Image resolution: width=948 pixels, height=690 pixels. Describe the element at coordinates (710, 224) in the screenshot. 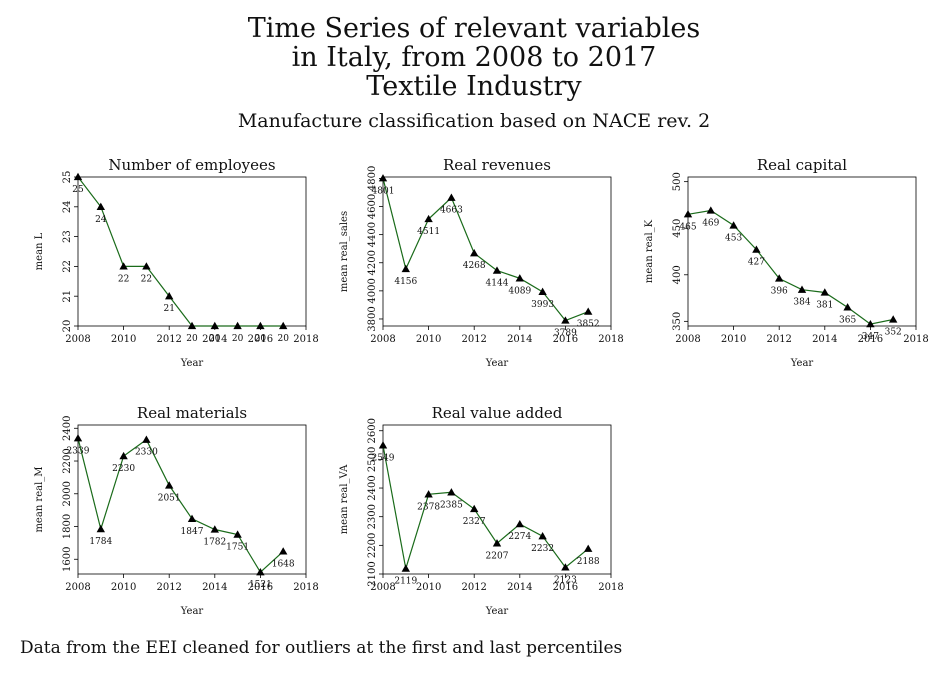

I see `data-label: 469` at that location.